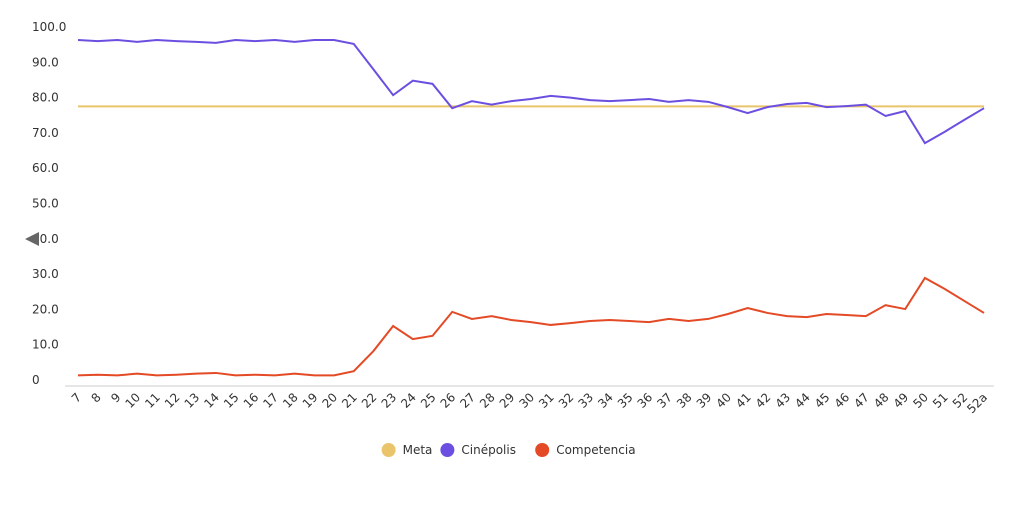  What do you see at coordinates (605, 400) in the screenshot?
I see `x-tick-label: 34` at bounding box center [605, 400].